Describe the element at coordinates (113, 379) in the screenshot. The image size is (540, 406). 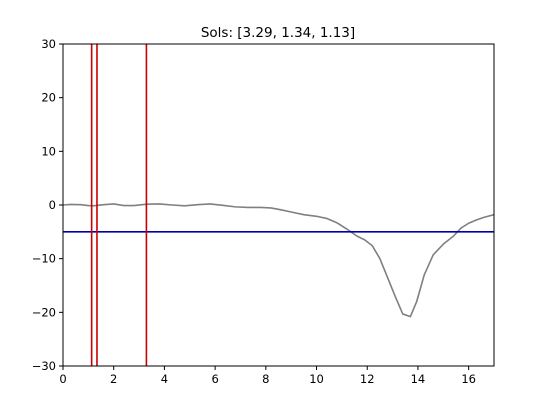
I see `x-tick-label-1: 2` at that location.